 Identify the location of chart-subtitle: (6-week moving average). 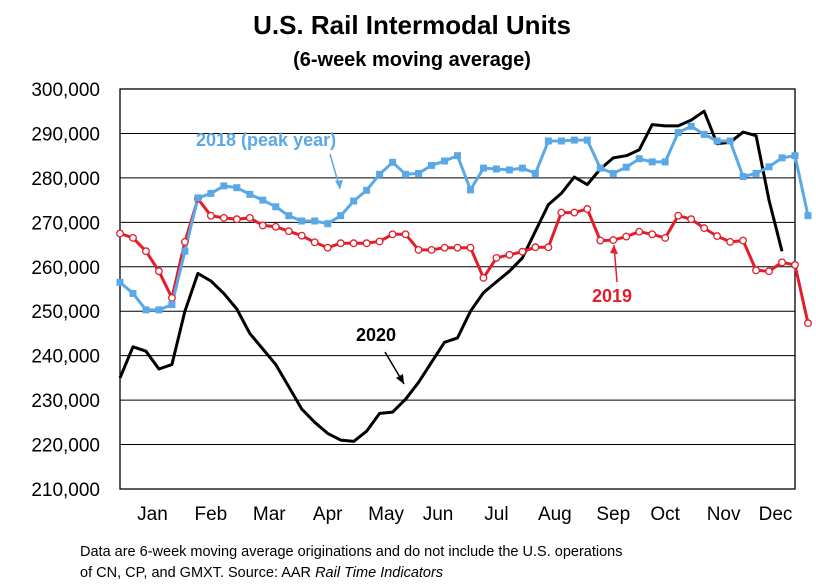
(412, 60).